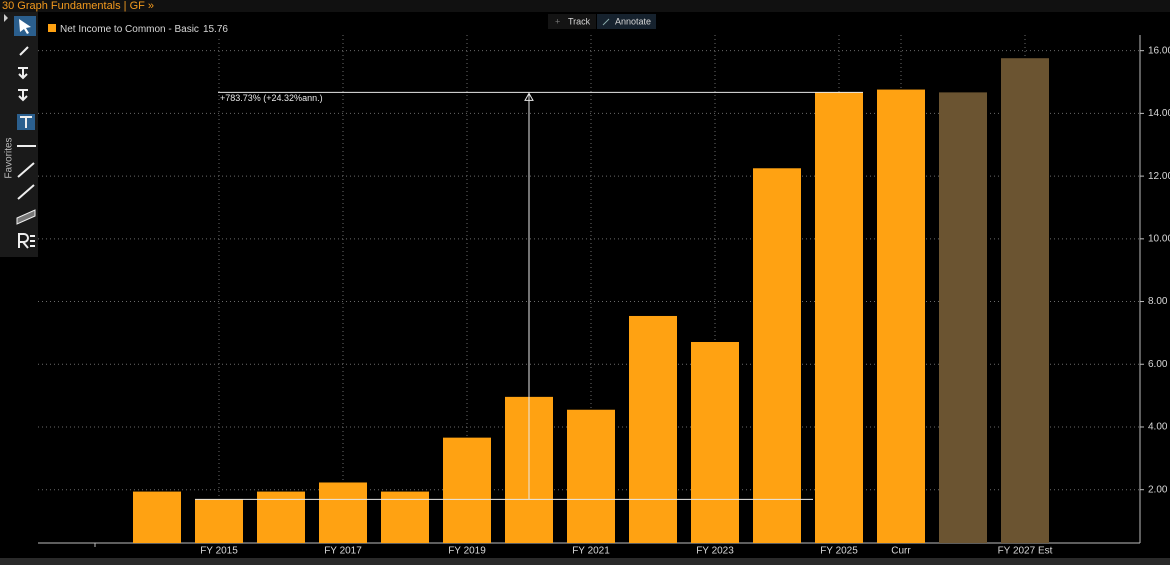  I want to click on y-tick-label: 14.00, so click(1159, 113).